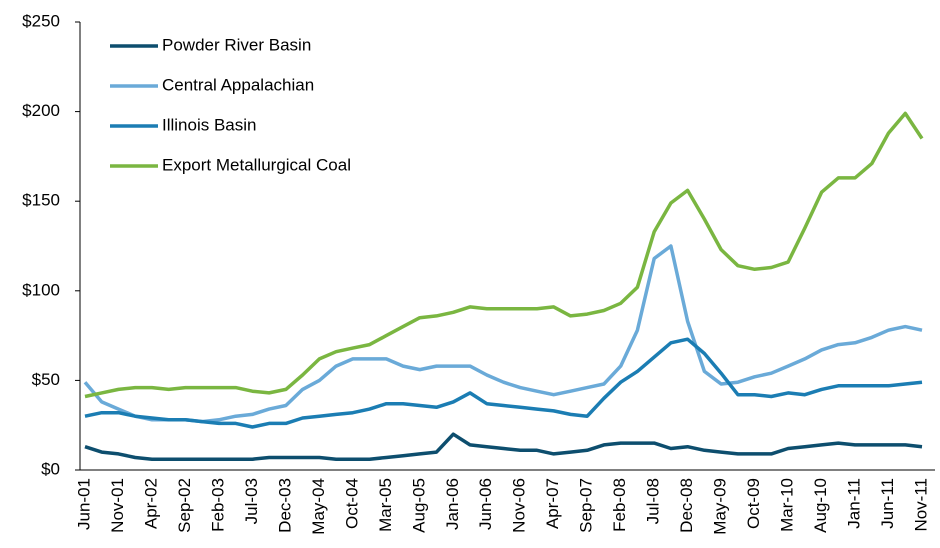 This screenshot has width=940, height=548. What do you see at coordinates (236, 44) in the screenshot?
I see `legend-label: Powder River Basin` at bounding box center [236, 44].